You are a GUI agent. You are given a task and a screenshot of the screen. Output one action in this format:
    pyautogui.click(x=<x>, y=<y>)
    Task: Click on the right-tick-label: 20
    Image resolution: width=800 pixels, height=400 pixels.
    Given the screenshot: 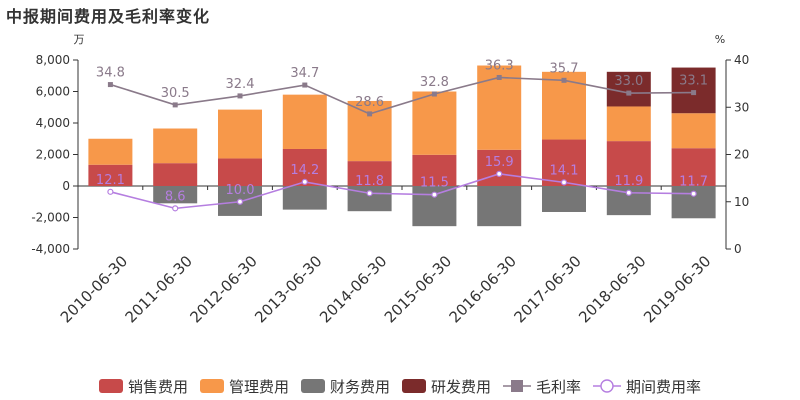 What is the action you would take?
    pyautogui.click(x=741, y=155)
    